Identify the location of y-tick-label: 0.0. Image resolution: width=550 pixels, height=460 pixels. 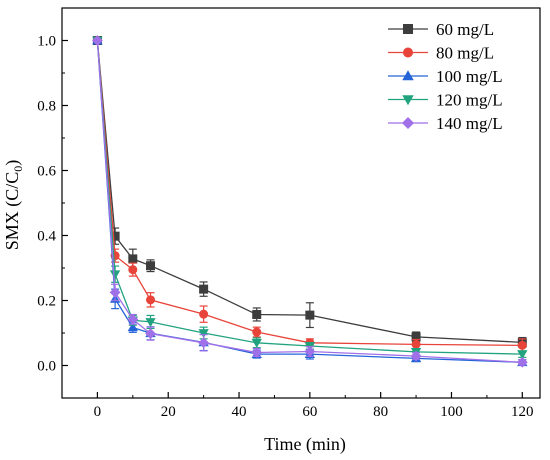
(46, 367).